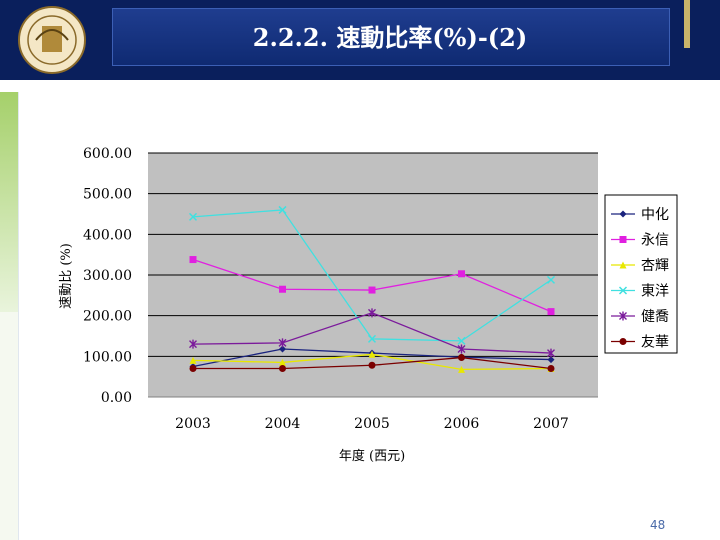 The width and height of the screenshot is (720, 540). I want to click on side-band-lower, so click(9, 426).